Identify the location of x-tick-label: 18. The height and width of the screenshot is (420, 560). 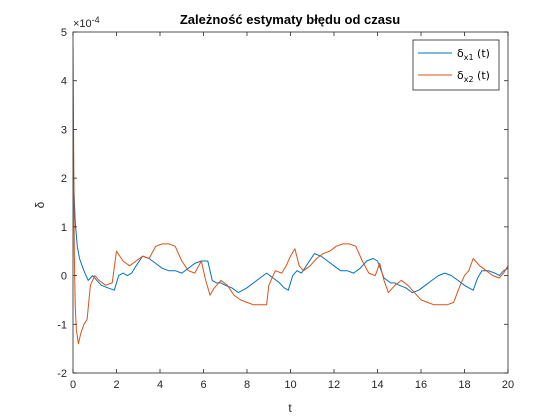
(464, 385).